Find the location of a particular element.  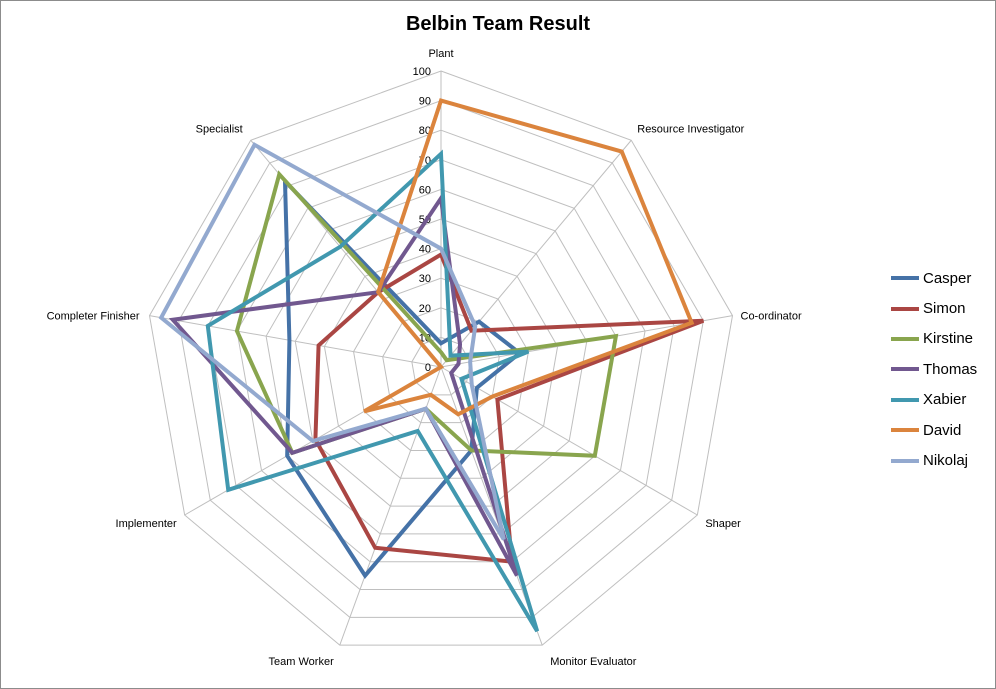

legend-label: Simon is located at coordinates (944, 309).